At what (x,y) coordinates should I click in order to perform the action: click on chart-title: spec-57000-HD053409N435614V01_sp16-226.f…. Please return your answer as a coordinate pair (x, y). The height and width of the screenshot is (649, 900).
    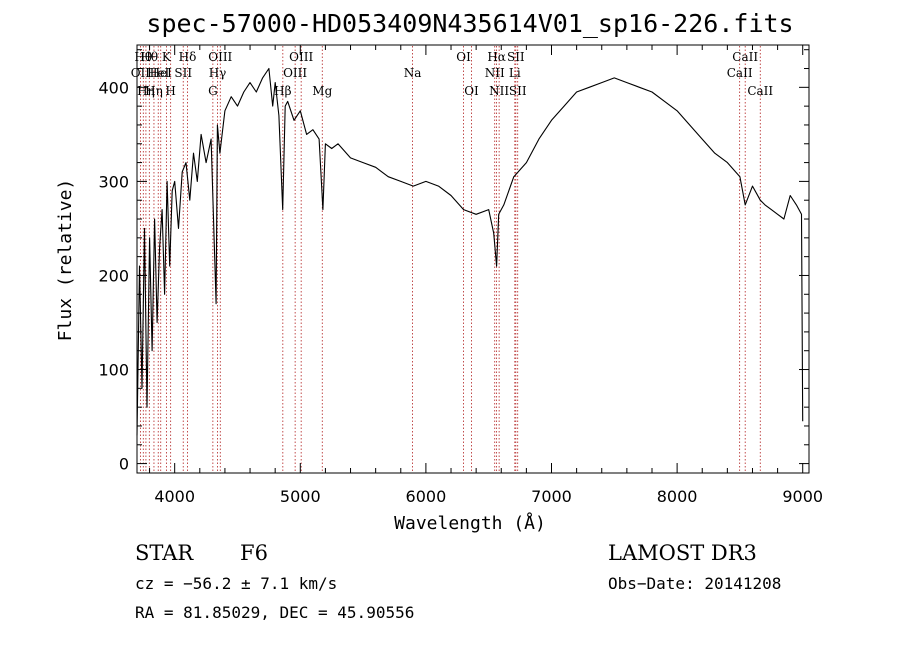
    Looking at the image, I should click on (469, 23).